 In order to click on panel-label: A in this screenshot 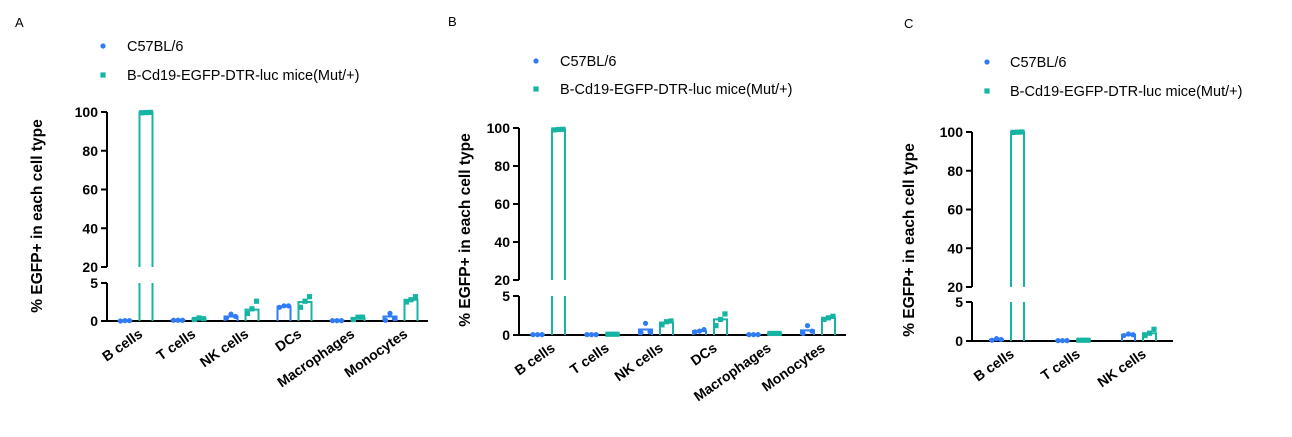, I will do `click(19, 22)`.